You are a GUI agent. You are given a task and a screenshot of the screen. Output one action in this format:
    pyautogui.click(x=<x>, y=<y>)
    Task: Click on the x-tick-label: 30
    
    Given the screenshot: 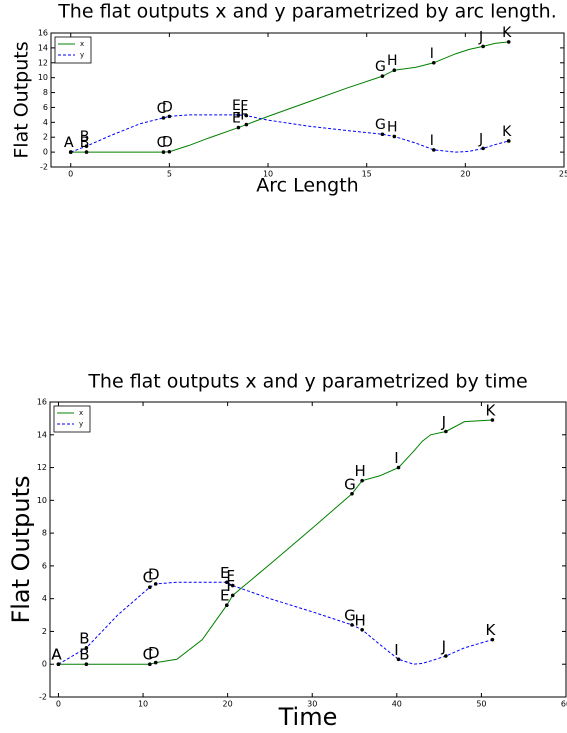 What is the action you would take?
    pyautogui.click(x=312, y=704)
    